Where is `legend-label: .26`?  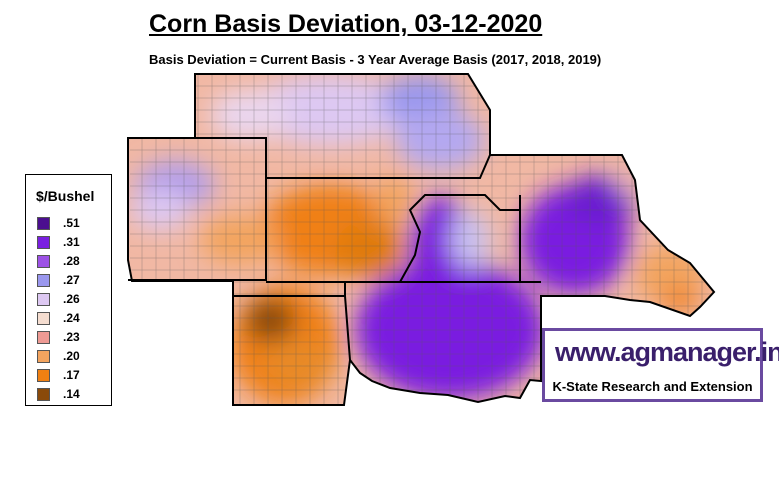
legend-label: .26 is located at coordinates (71, 299).